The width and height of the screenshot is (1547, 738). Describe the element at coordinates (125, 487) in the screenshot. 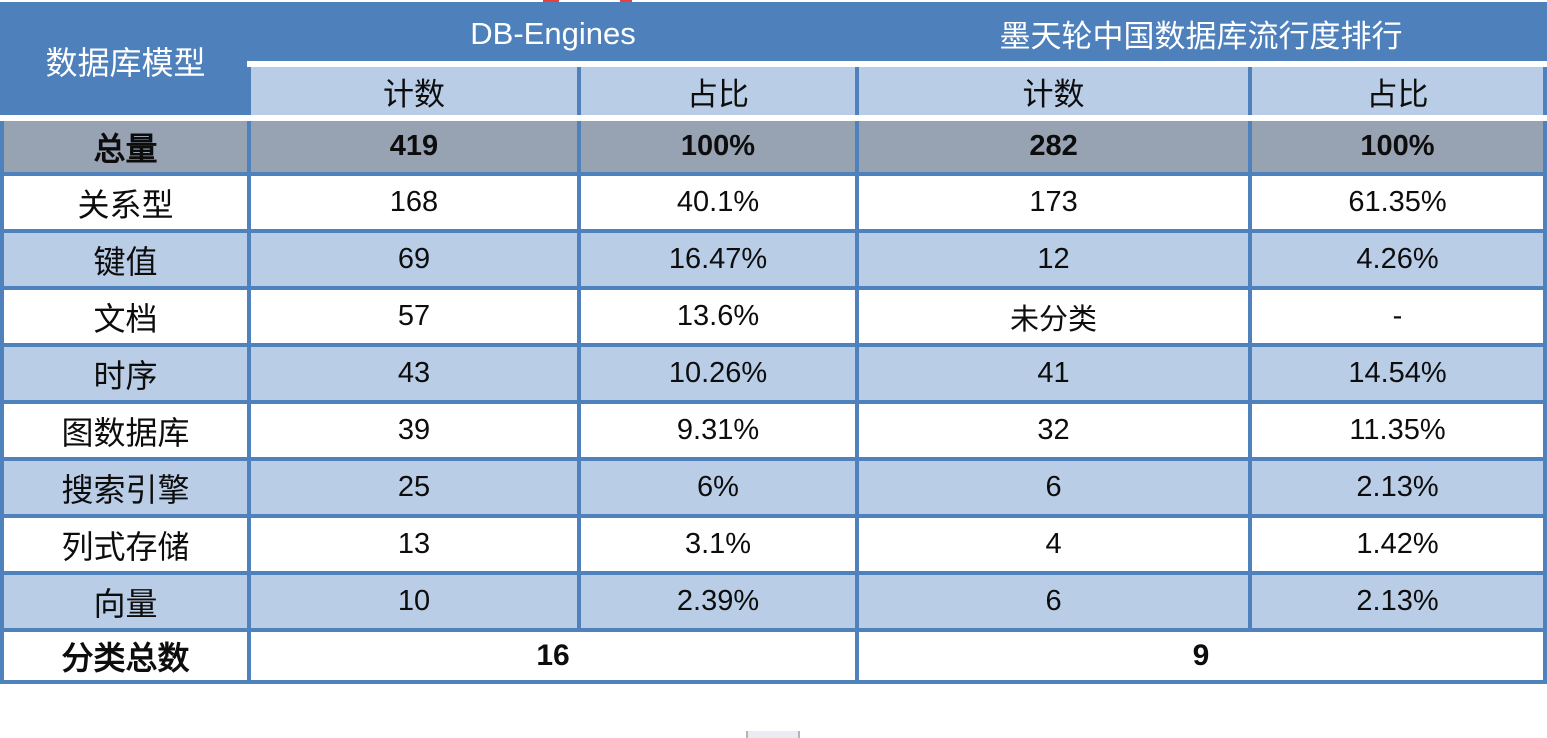

I see `row-label: 搜索引擎` at that location.